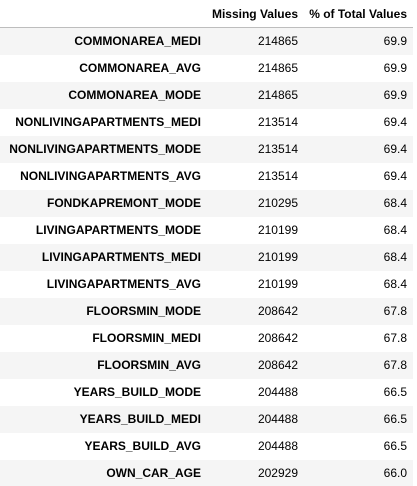 This screenshot has height=486, width=417. Describe the element at coordinates (123, 203) in the screenshot. I see `row-index-label: FONDKAPREMONT_MODE` at that location.